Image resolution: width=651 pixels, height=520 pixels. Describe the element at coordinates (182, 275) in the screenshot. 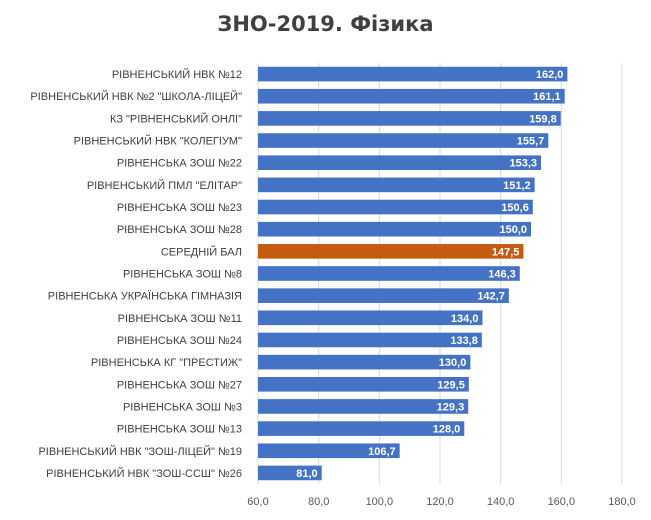

I see `category-label: РІВНЕНСЬКА ЗОШ №8` at that location.